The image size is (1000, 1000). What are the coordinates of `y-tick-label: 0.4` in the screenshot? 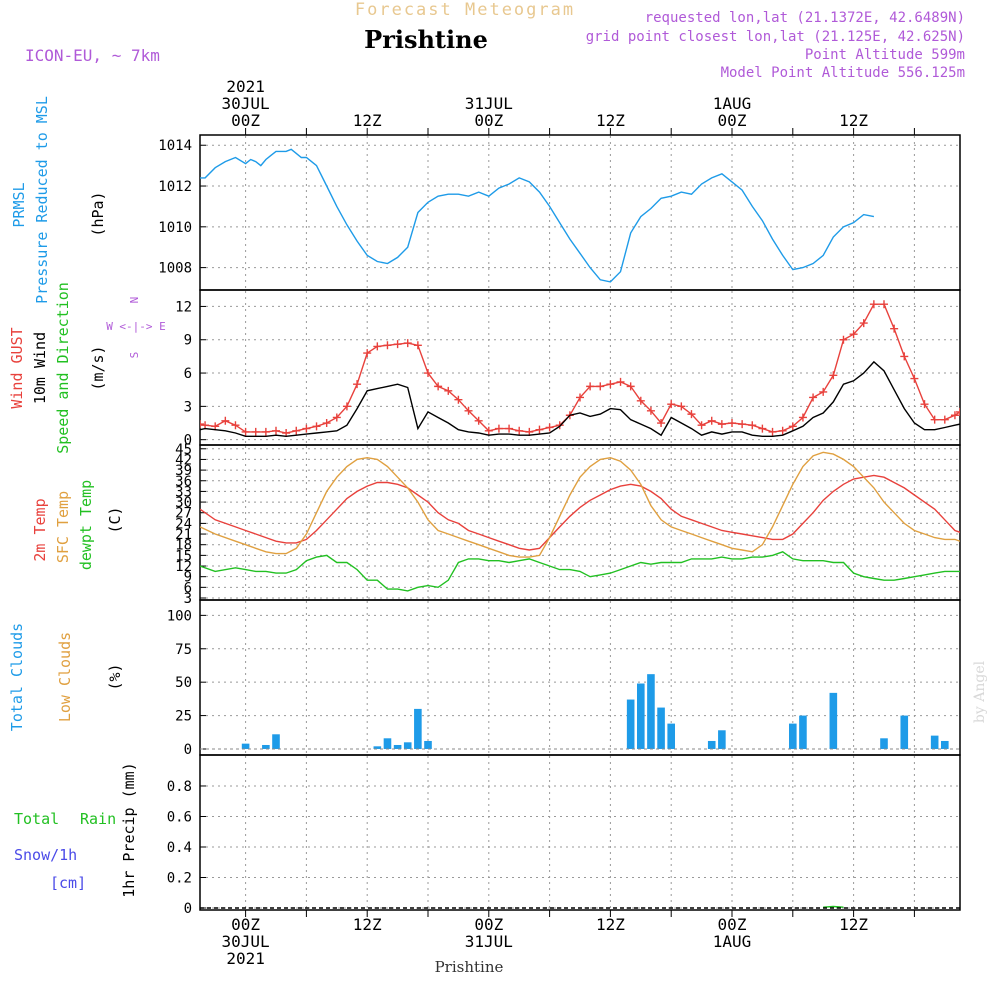 It's located at (179, 848).